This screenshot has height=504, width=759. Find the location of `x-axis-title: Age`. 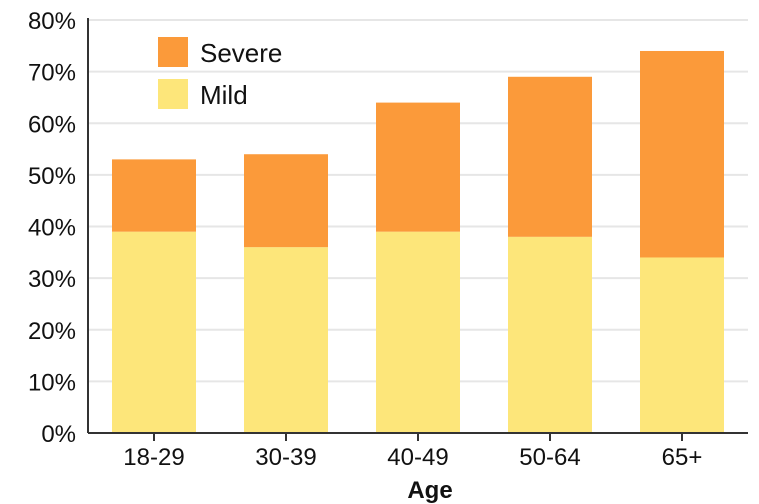

x-axis-title: Age is located at coordinates (429, 490).